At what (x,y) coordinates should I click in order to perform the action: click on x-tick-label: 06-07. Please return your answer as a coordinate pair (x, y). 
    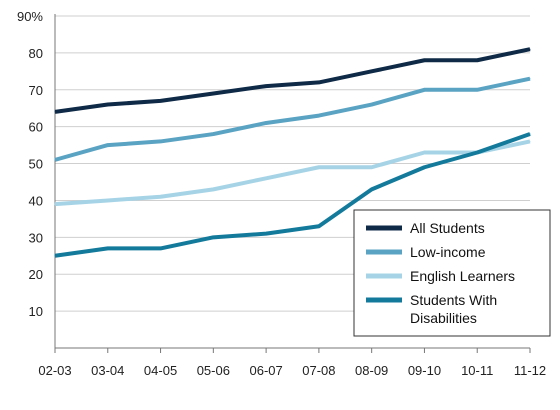
    Looking at the image, I should click on (265, 370).